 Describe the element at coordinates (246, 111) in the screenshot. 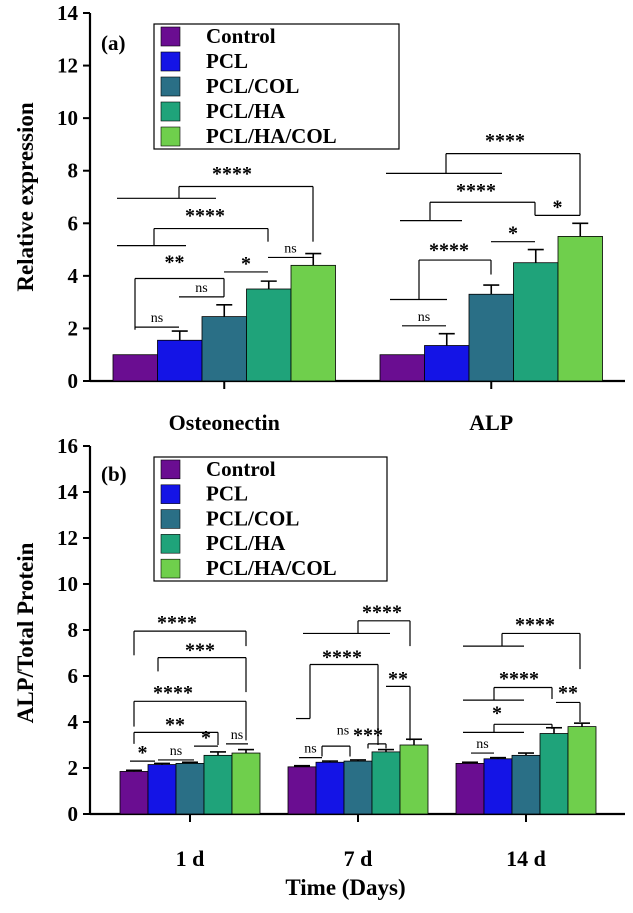

I see `legend-label: PCL/HA` at that location.